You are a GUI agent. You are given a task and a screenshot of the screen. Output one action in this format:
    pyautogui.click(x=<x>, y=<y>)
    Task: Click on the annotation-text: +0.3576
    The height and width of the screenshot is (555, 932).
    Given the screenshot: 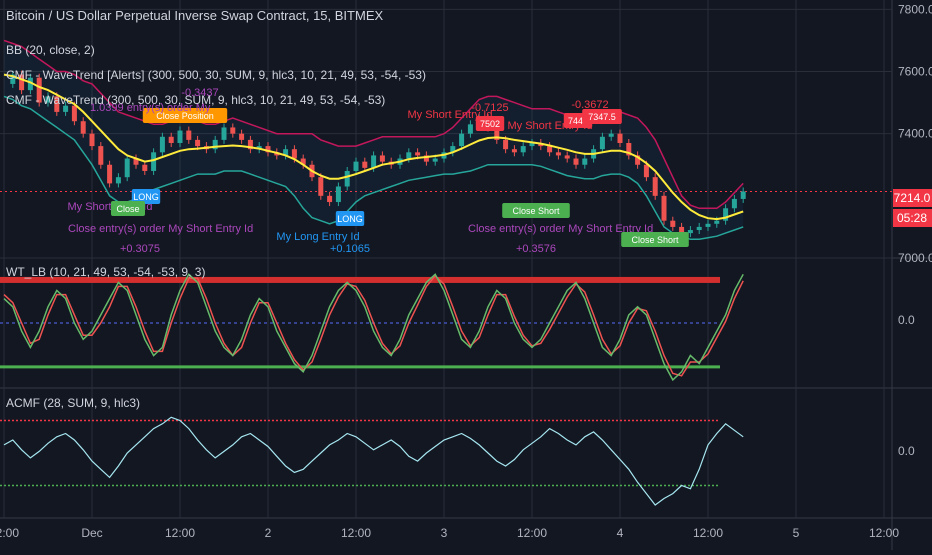 What is the action you would take?
    pyautogui.click(x=536, y=249)
    